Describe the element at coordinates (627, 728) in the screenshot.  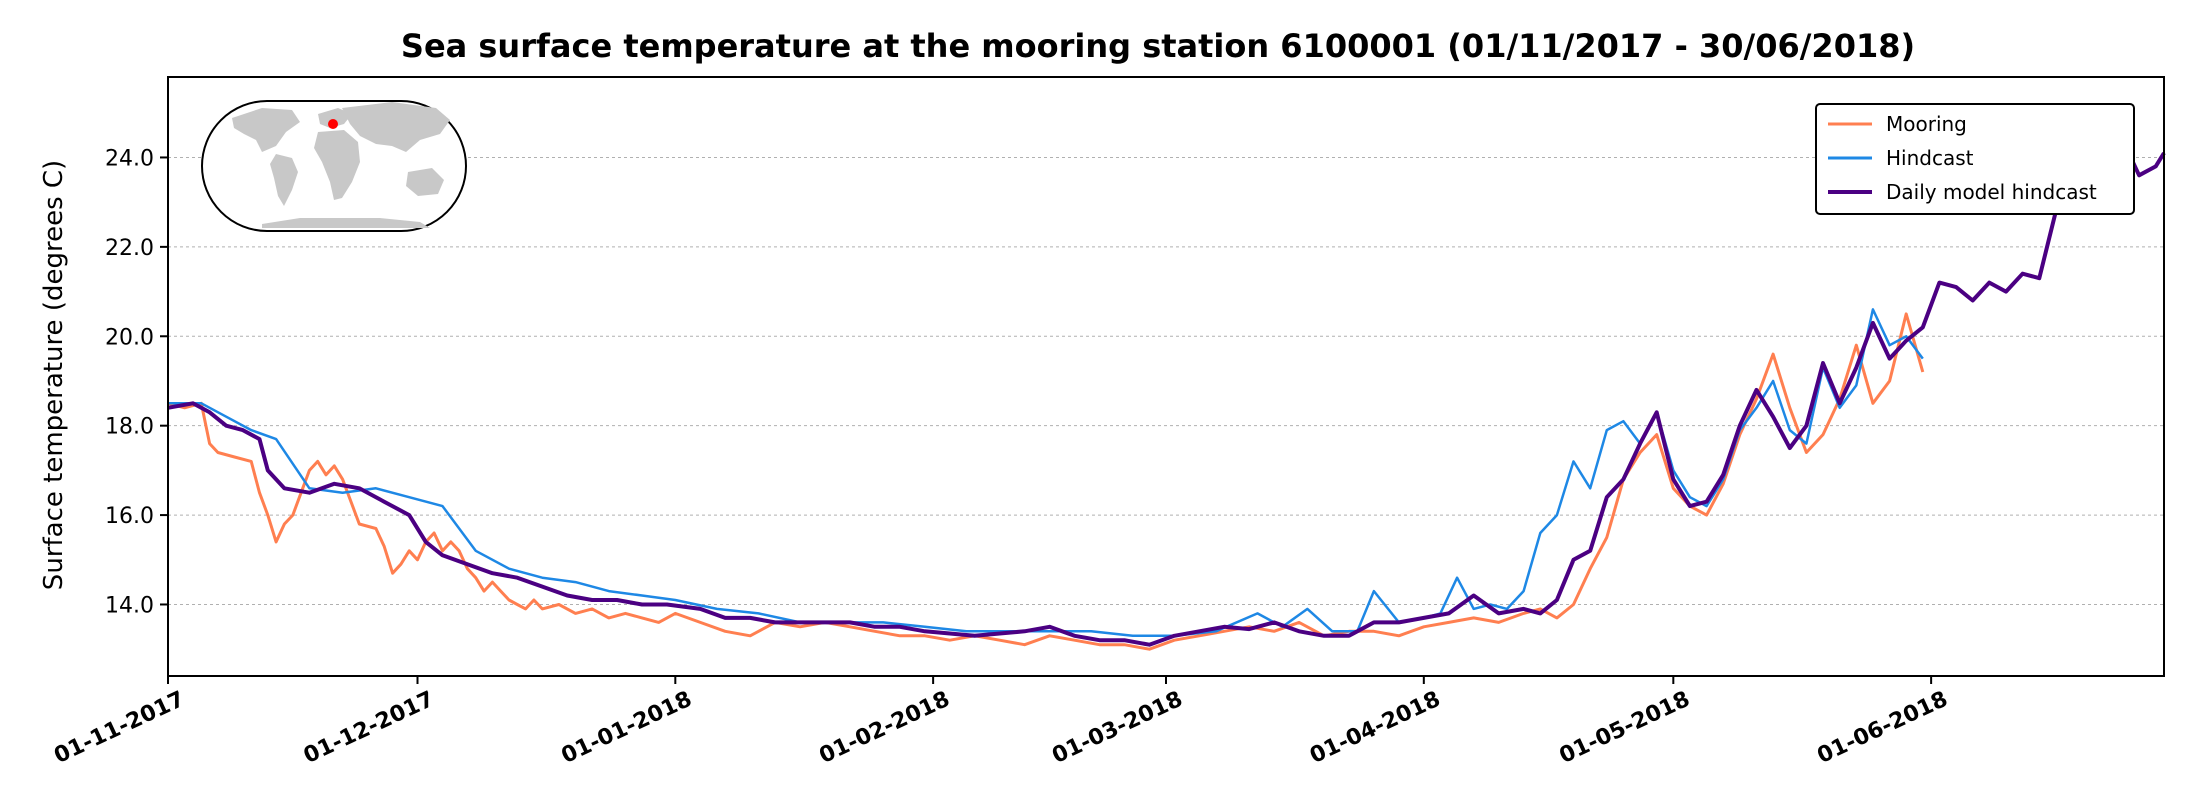
I see `x-tick-label: 01-01-2018` at that location.